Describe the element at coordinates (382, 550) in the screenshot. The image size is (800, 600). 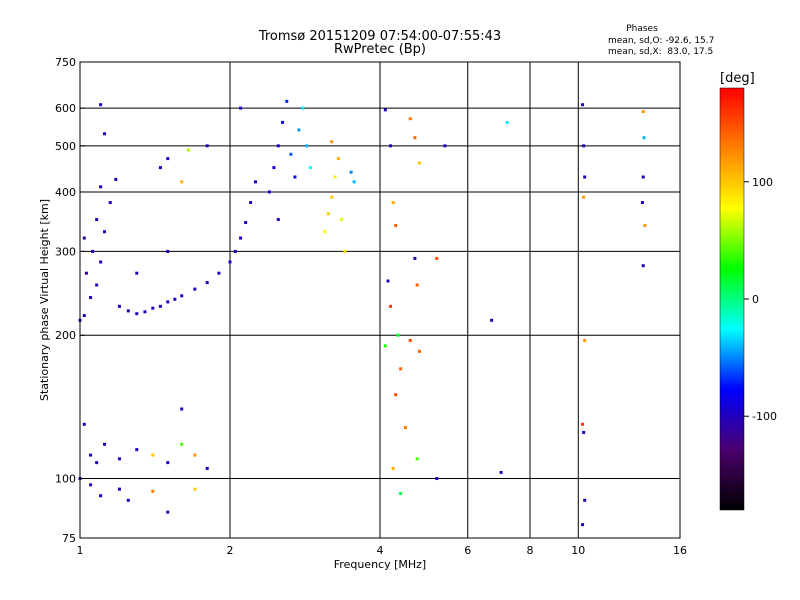
I see `x-axis: 1 2 4 6 8 10 16` at that location.